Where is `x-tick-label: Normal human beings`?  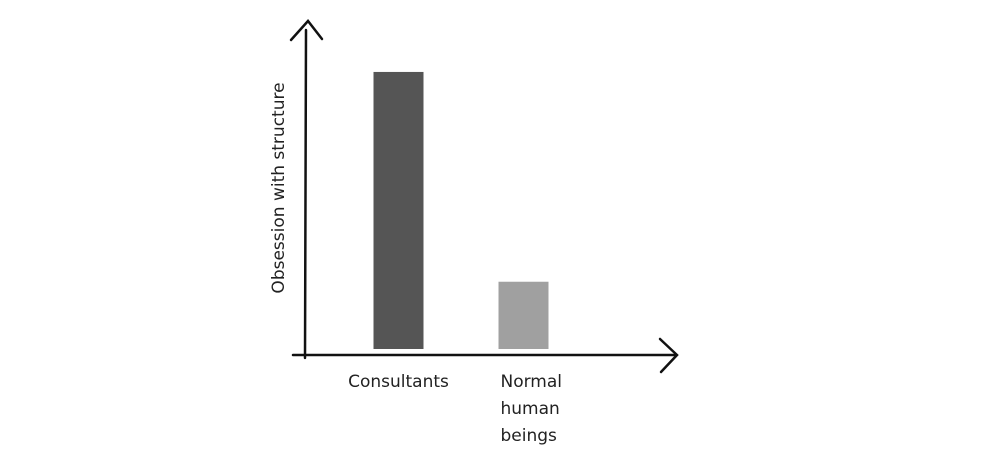 x-tick-label: Normal human beings is located at coordinates (532, 409).